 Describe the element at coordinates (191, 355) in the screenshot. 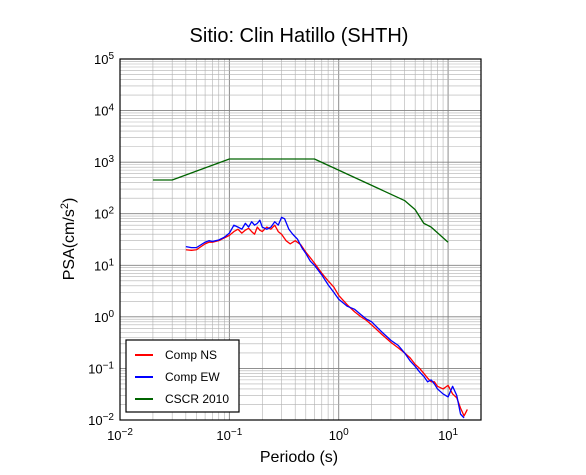

I see `legend-label-ns: Comp NS` at that location.